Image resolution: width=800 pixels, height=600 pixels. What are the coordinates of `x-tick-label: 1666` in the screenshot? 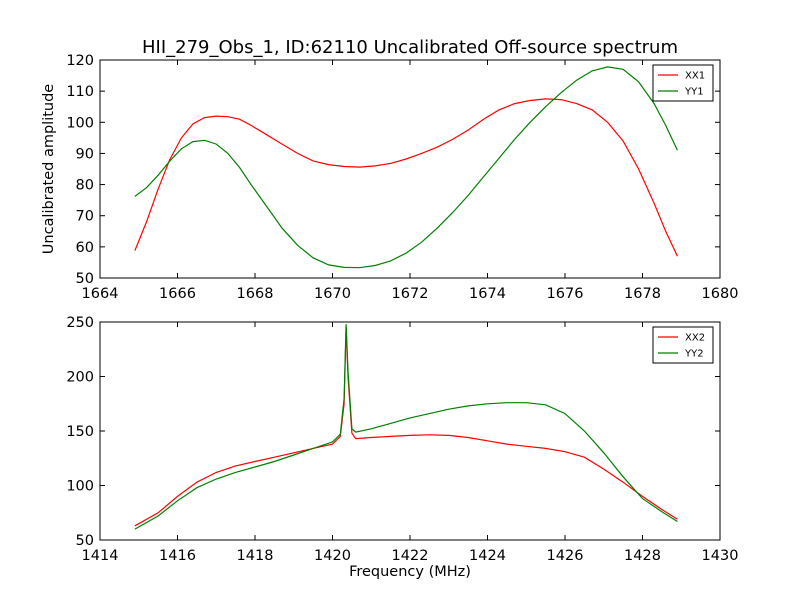 It's located at (177, 294).